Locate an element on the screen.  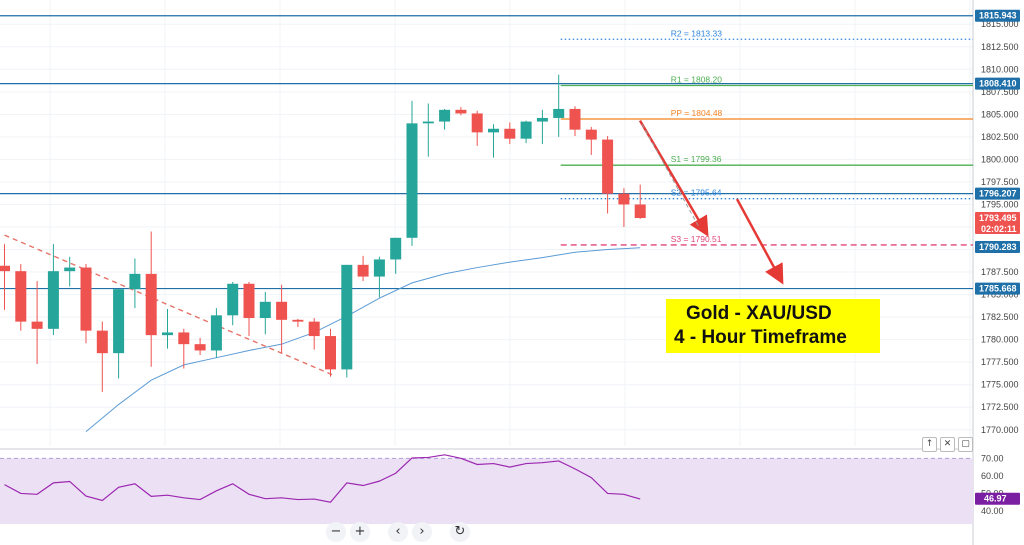
close-pane-icon: ✕ is located at coordinates (947, 444).